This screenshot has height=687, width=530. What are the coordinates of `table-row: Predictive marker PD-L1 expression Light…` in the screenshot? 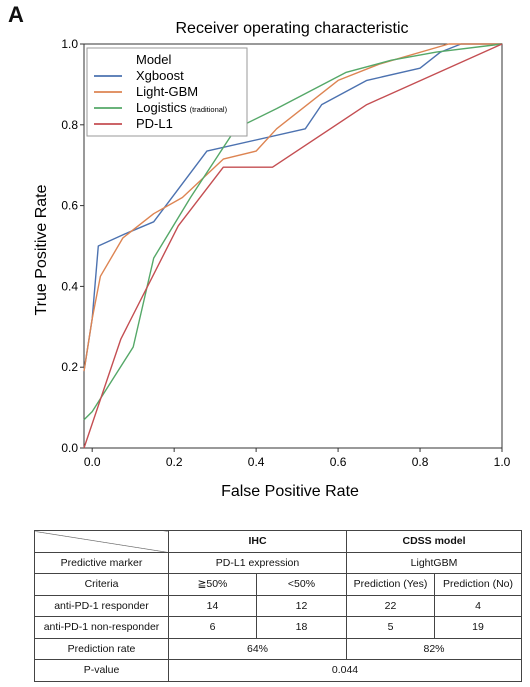 It's located at (278, 562).